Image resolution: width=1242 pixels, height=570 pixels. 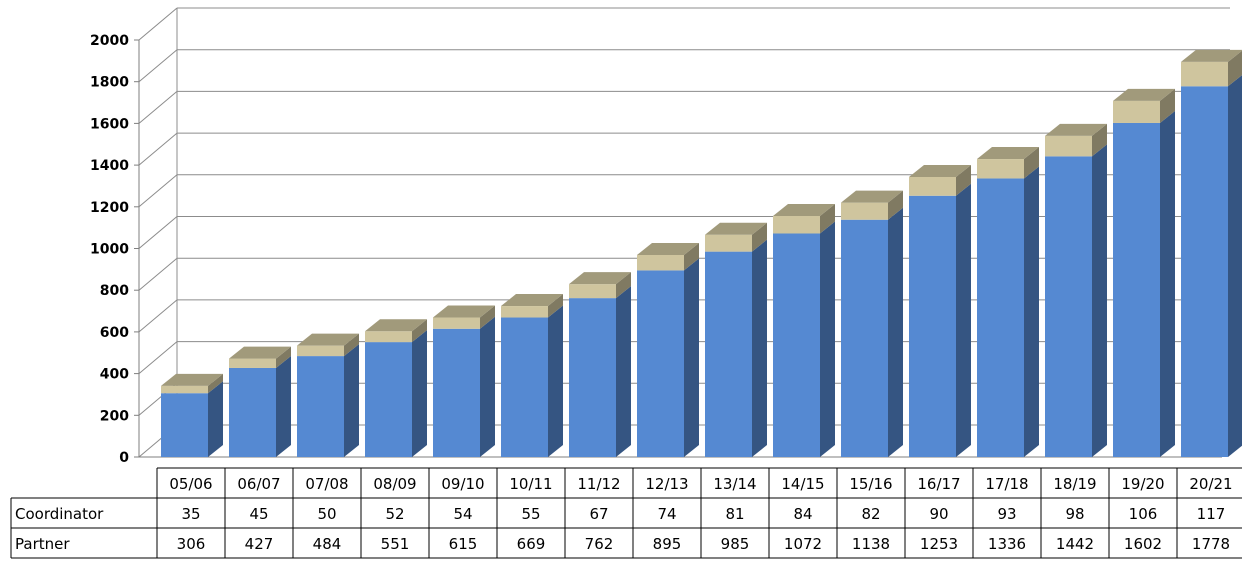 I want to click on y-tick-label: 1800, so click(x=109, y=83).